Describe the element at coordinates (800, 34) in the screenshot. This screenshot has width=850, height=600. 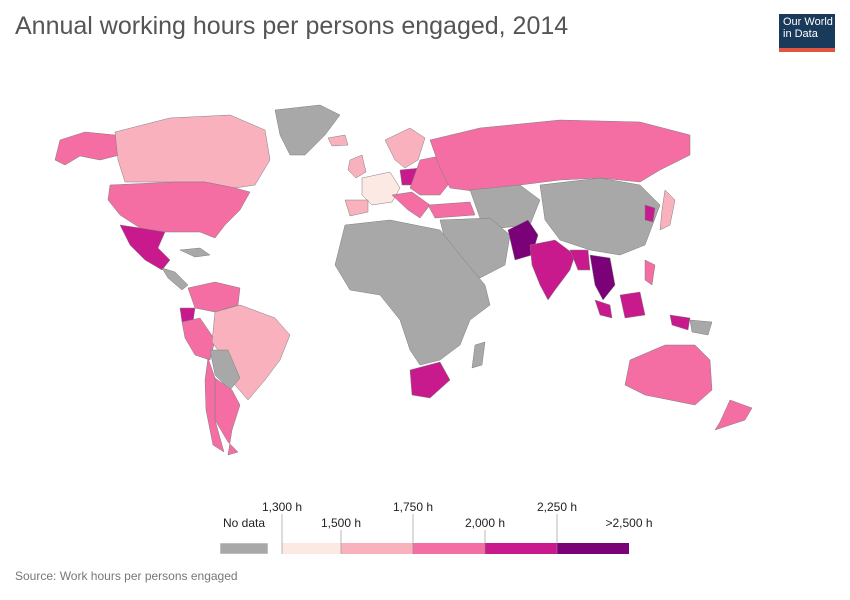
I see `logo-line-2: in Data` at that location.